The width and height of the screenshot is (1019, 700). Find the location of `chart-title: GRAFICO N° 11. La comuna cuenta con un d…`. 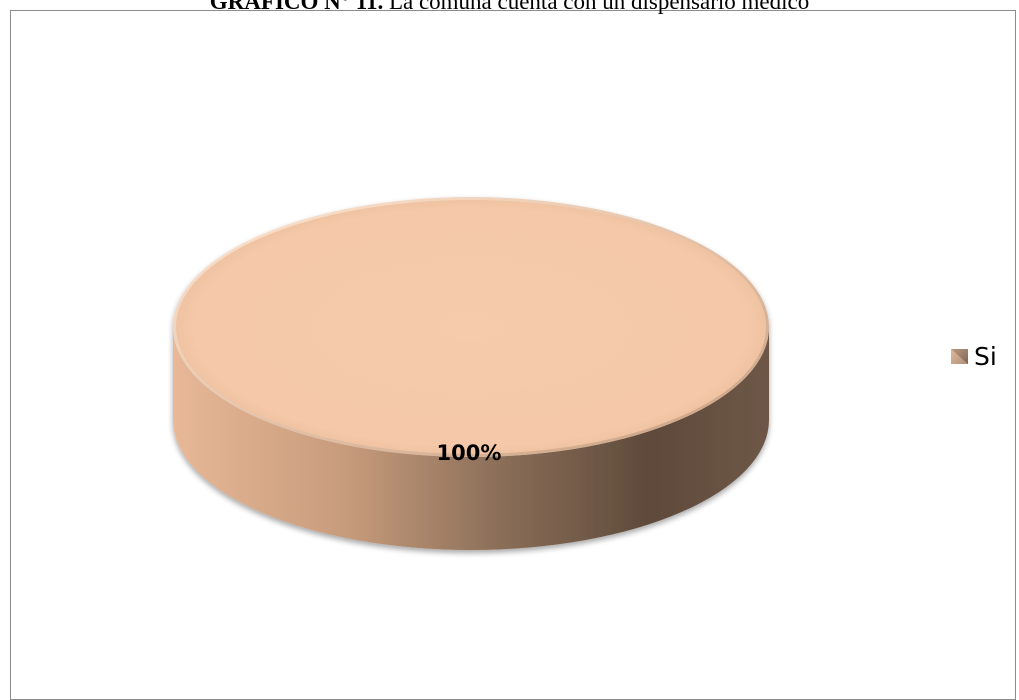

chart-title: GRAFICO N° 11. La comuna cuenta con un d… is located at coordinates (509, 8).